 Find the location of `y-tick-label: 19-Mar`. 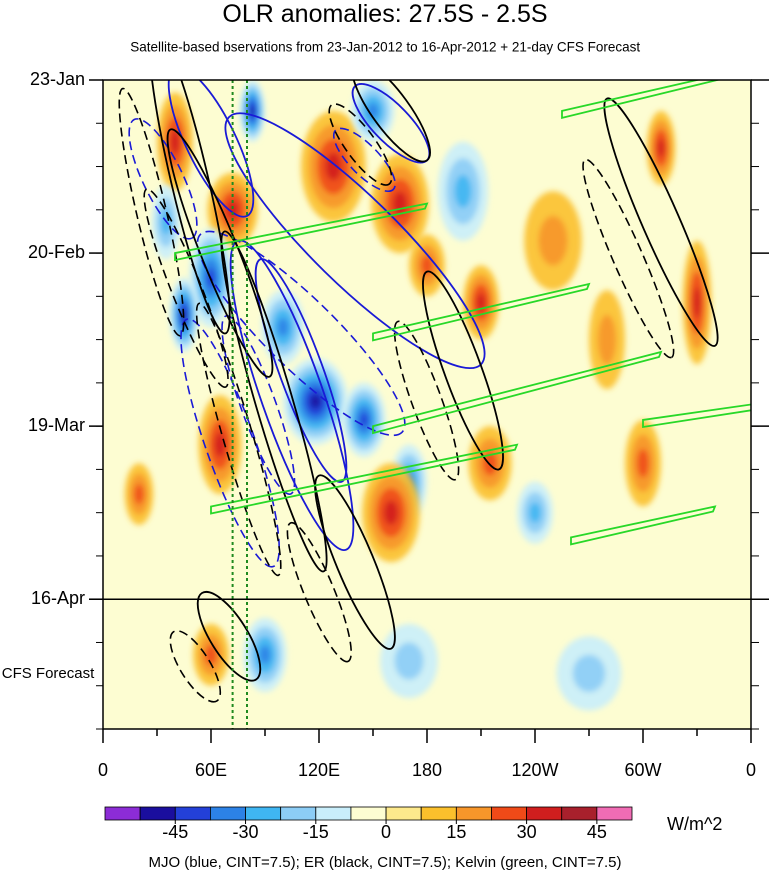

y-tick-label: 19-Mar is located at coordinates (56, 425).